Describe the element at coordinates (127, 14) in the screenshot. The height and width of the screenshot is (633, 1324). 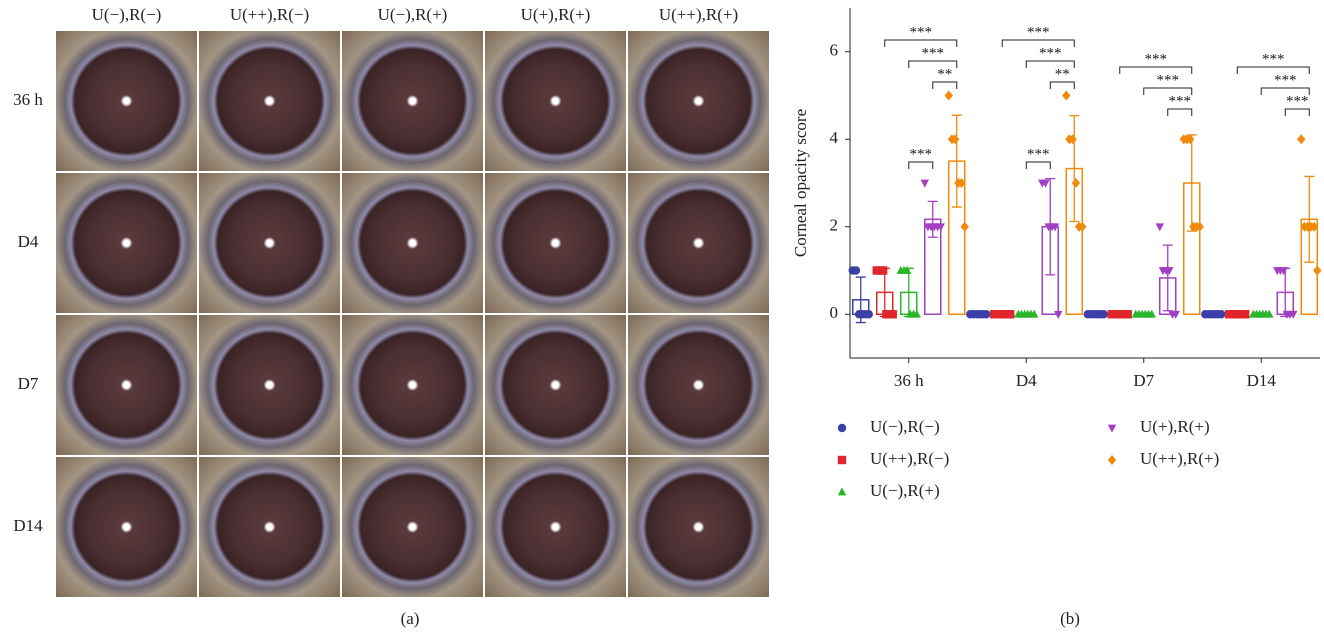
I see `column-label: U(−),R(−)` at that location.